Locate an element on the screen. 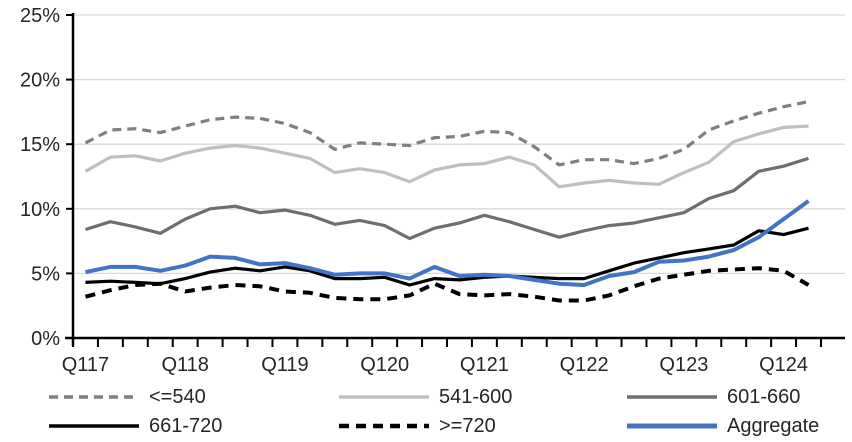 This screenshot has width=852, height=442. y-axis-label: 10% is located at coordinates (40, 210).